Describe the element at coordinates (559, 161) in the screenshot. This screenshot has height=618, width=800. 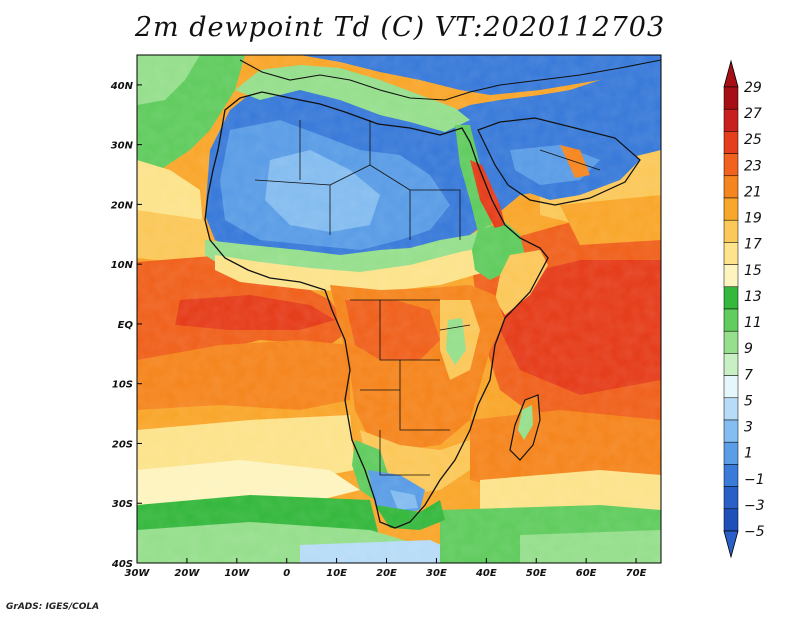
I see `coastline-arabia` at that location.